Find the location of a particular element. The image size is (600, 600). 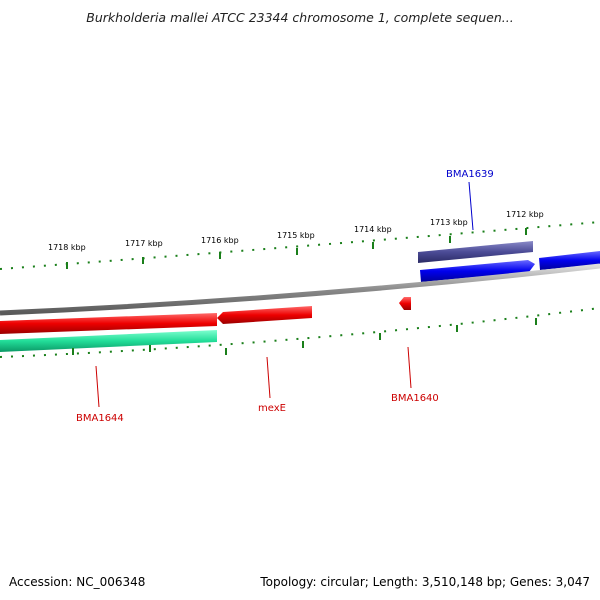

genome-backbone is located at coordinates (300, 289).